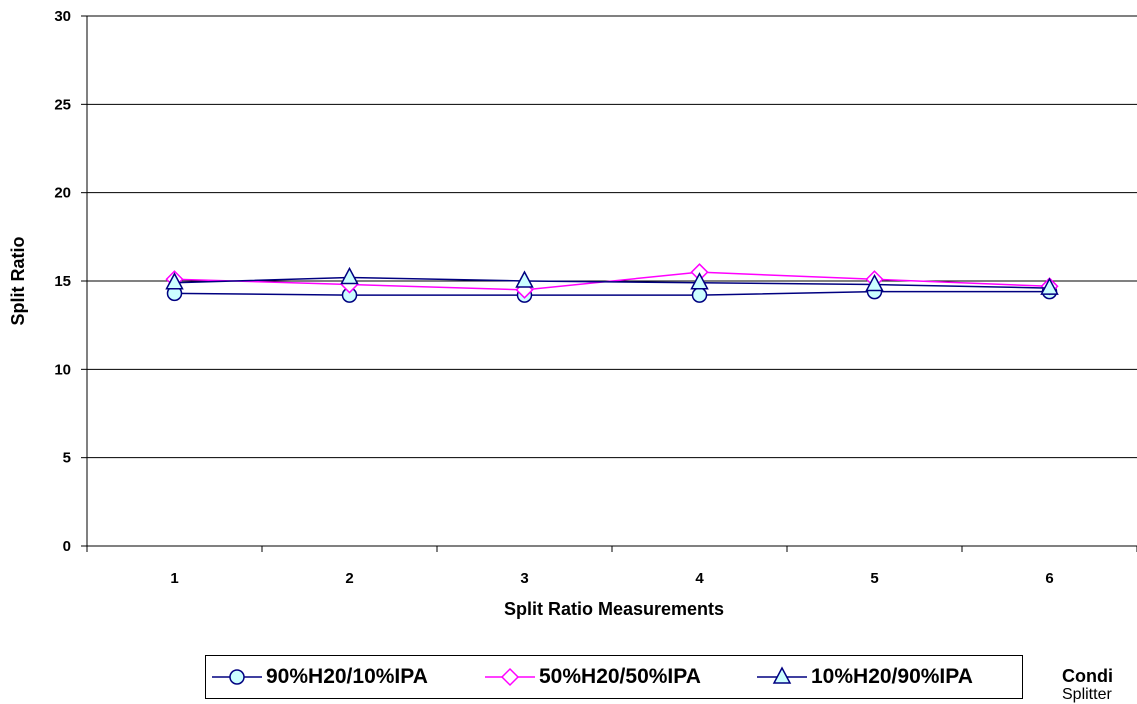 Image resolution: width=1137 pixels, height=704 pixels. What do you see at coordinates (524, 578) in the screenshot?
I see `x-tick-label: 3` at bounding box center [524, 578].